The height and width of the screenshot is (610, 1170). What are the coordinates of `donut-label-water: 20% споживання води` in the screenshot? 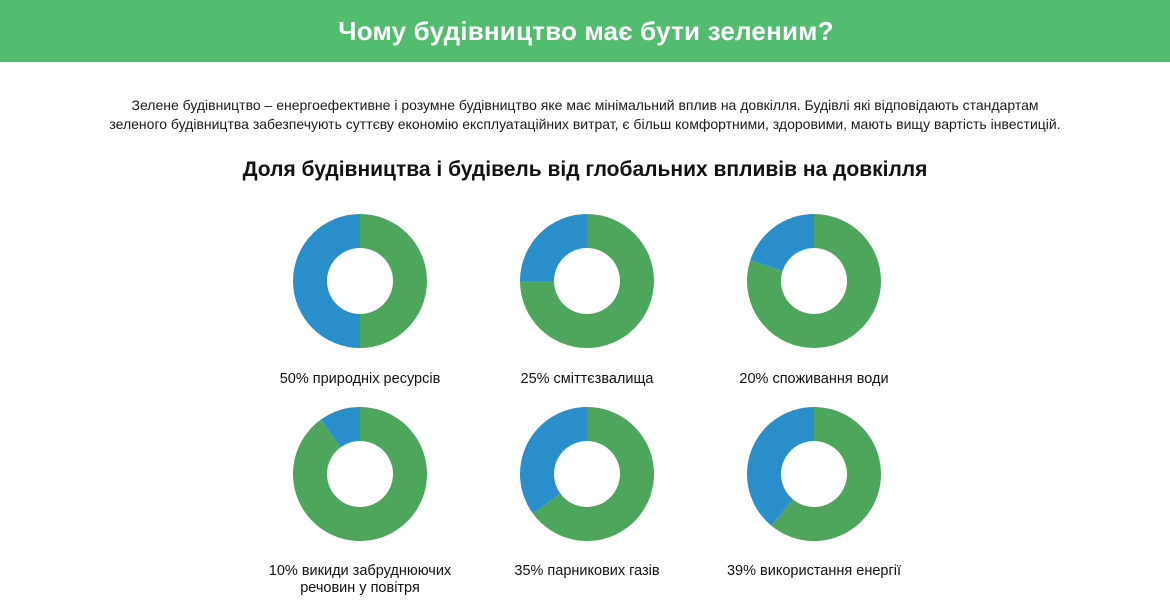 It's located at (814, 379).